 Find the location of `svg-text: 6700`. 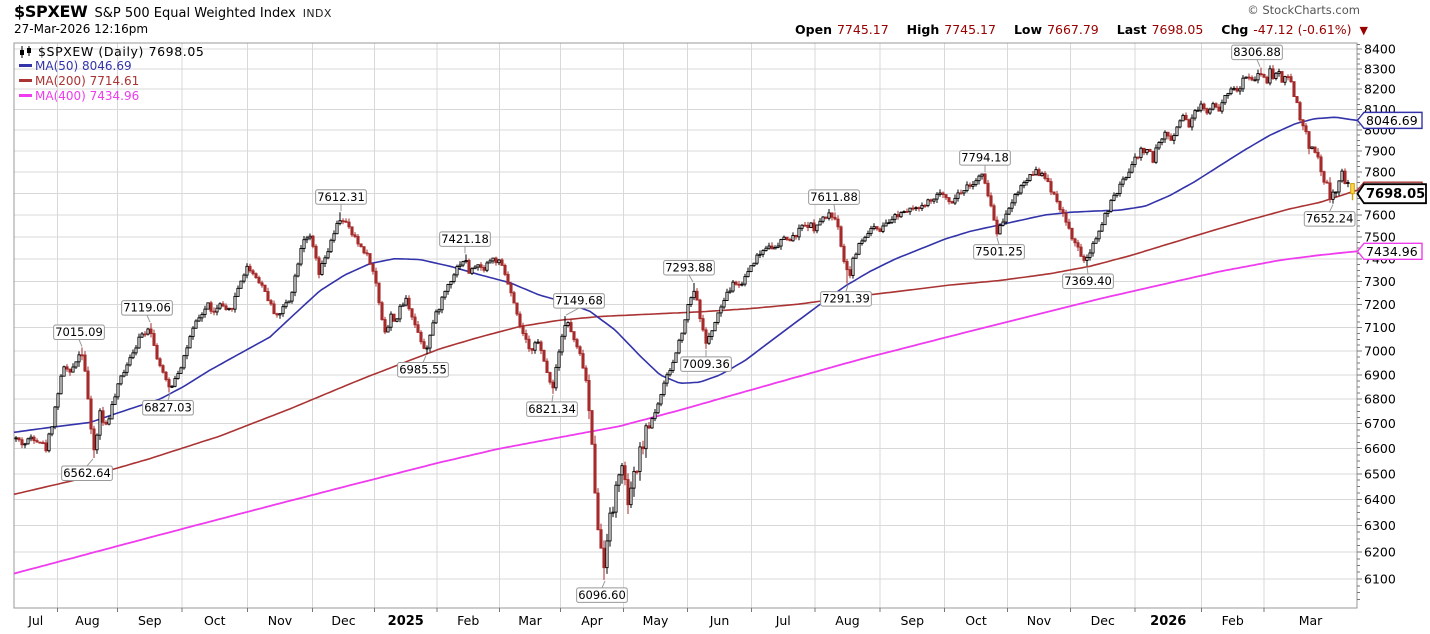

svg-text: 6700 is located at coordinates (1380, 423).